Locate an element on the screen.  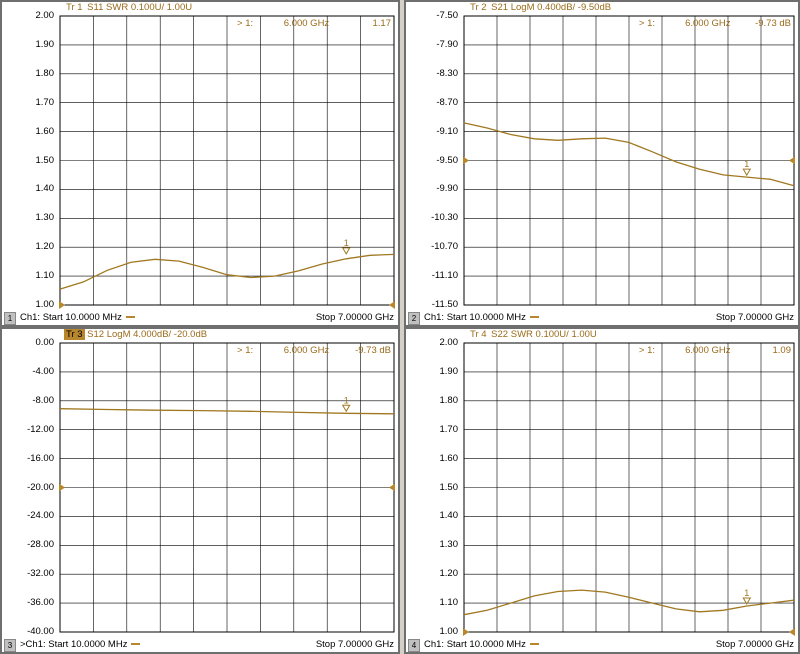
y-tick-label: -36.00 is located at coordinates (40, 603).